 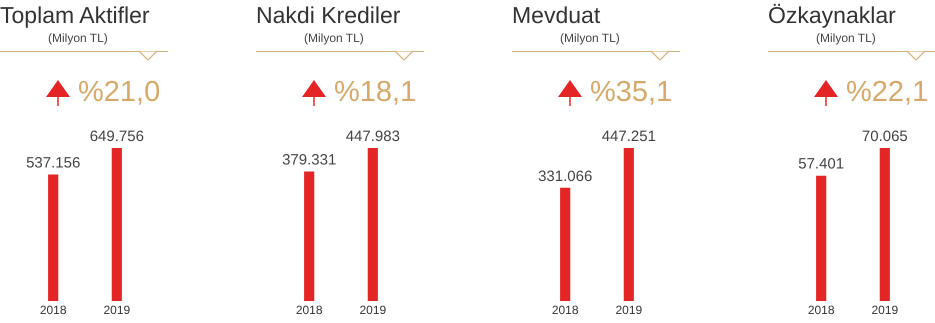 What do you see at coordinates (309, 159) in the screenshot?
I see `data-label: 379.331` at bounding box center [309, 159].